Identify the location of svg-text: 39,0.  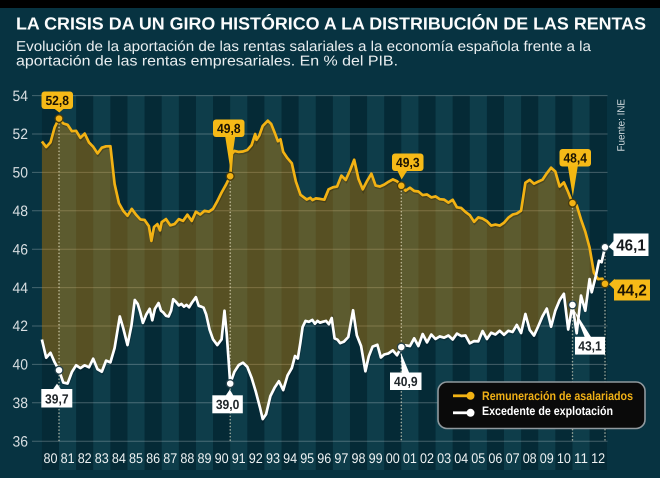
(228, 404).